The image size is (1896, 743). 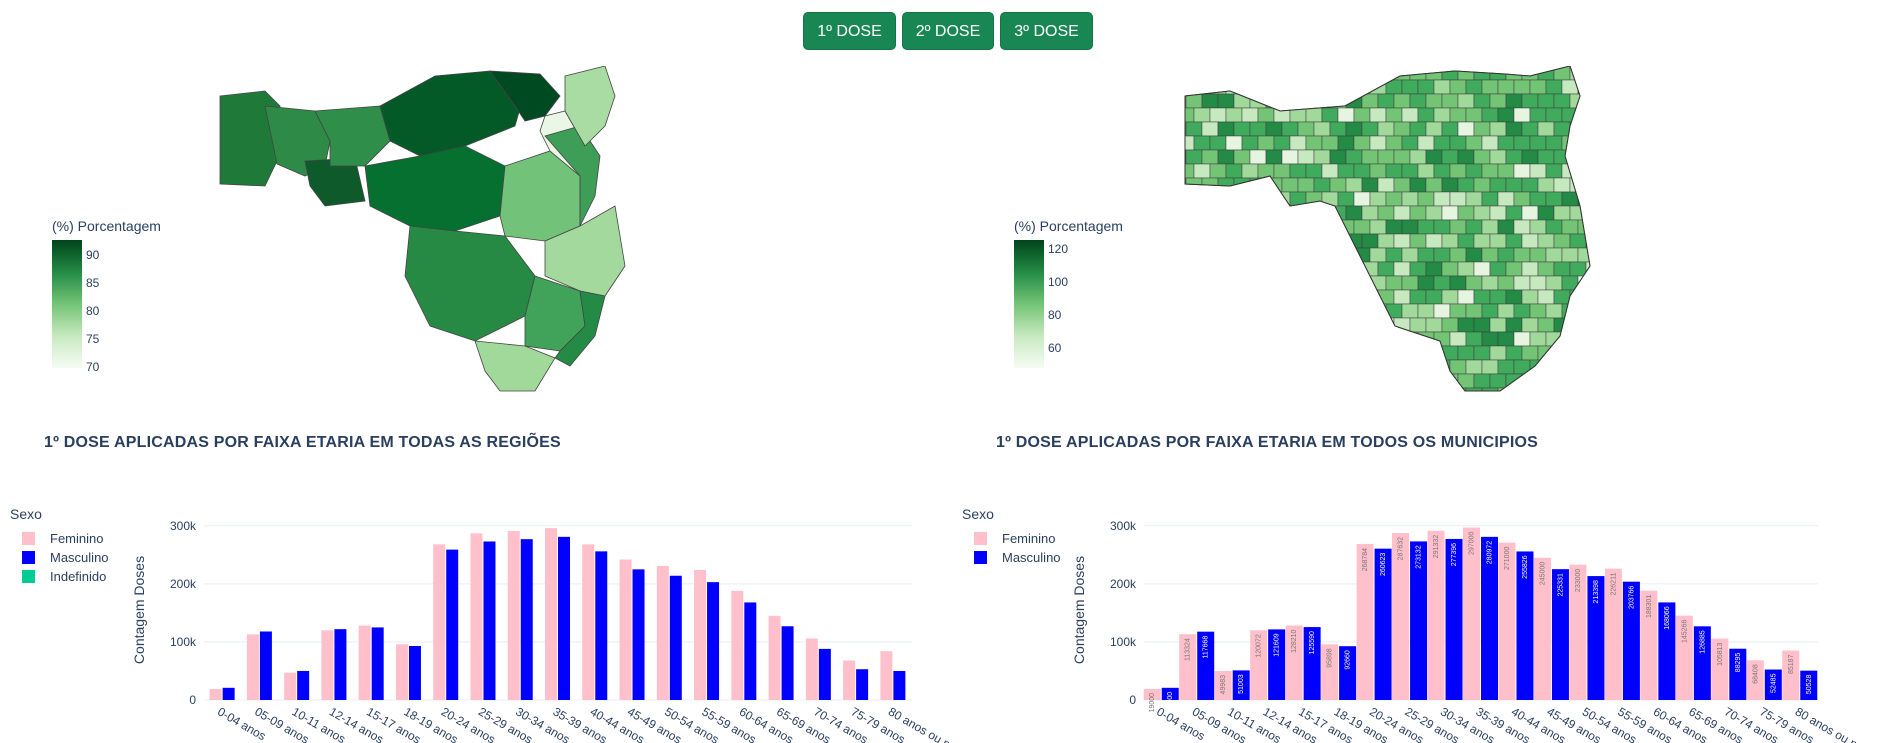 I want to click on region-serra, so click(x=470, y=283).